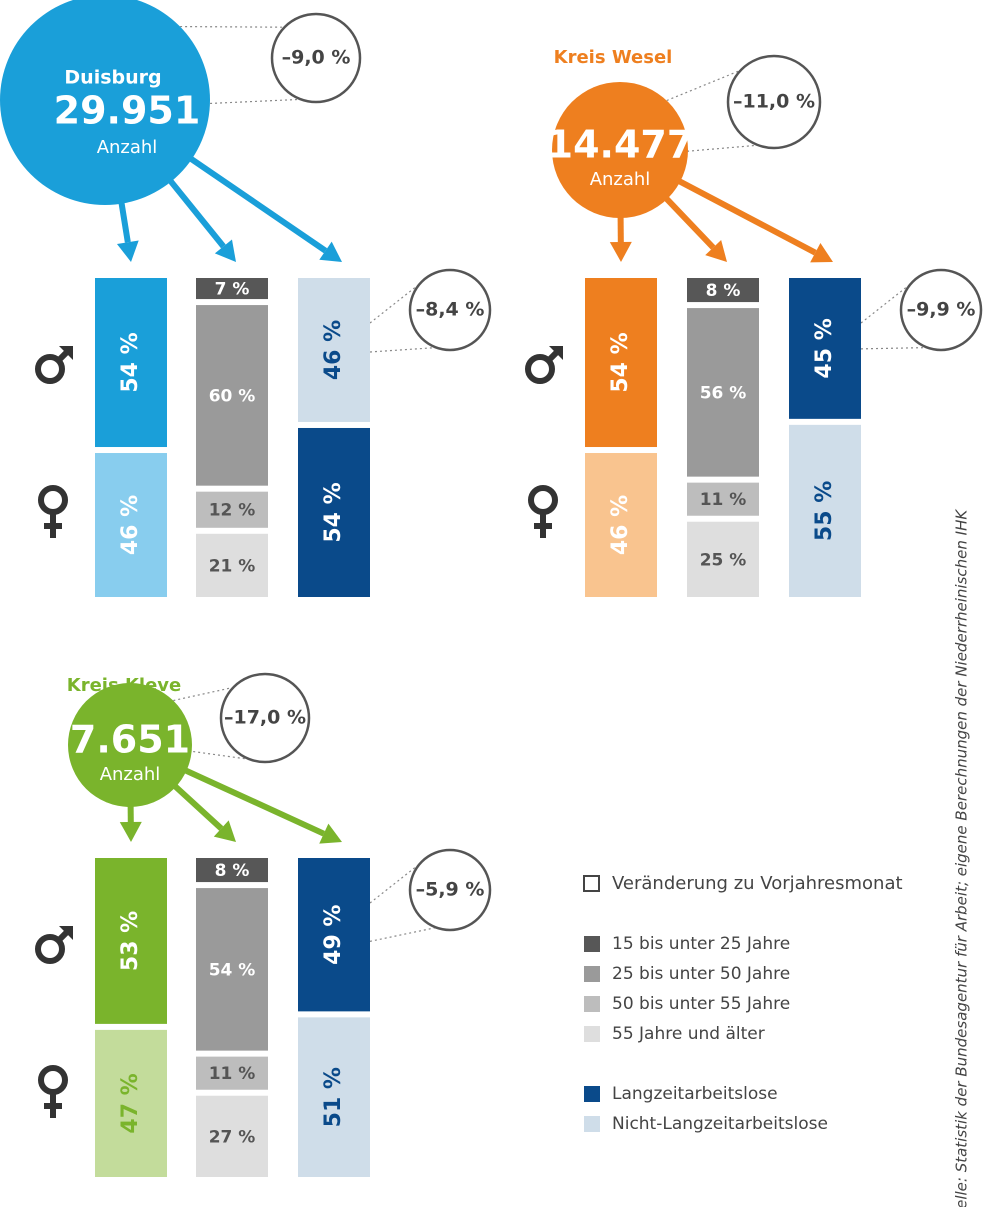  I want to click on change-label: –9,0 %, so click(316, 58).